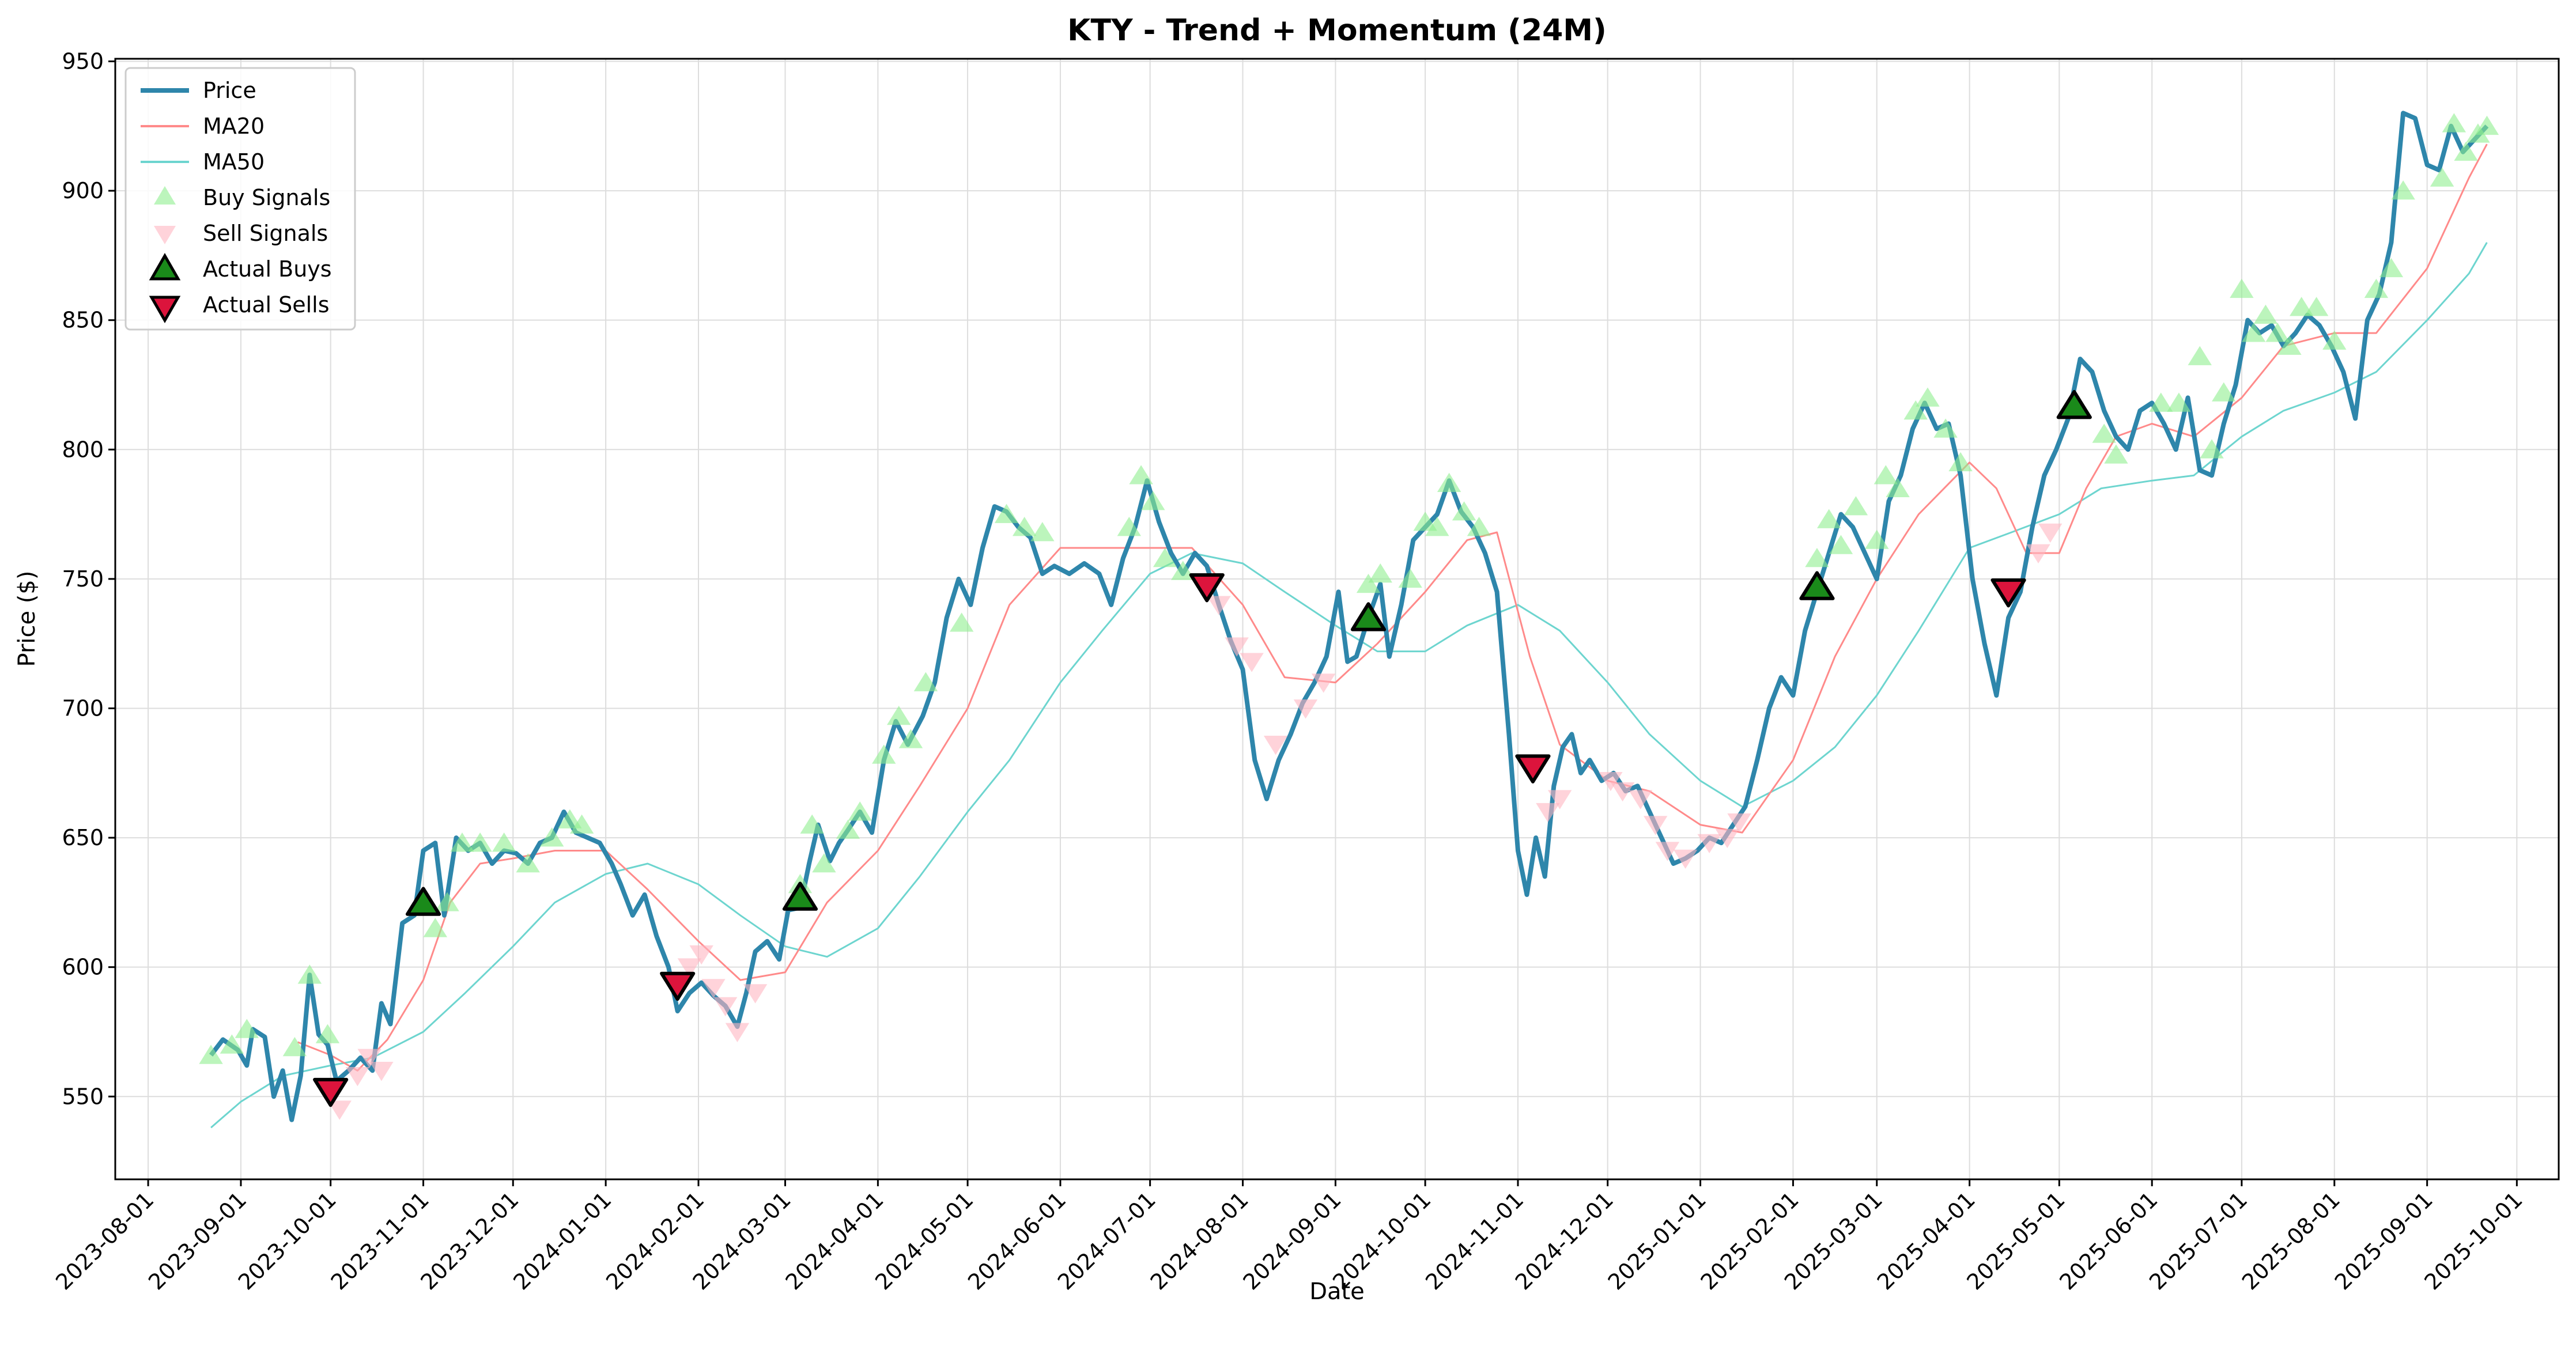 Image resolution: width=2576 pixels, height=1366 pixels. Describe the element at coordinates (83, 61) in the screenshot. I see `y-tick-label: 950` at that location.